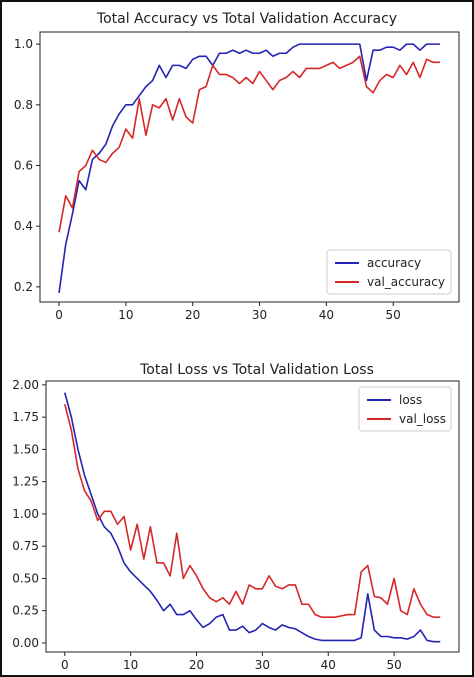 This screenshot has width=474, height=677. What do you see at coordinates (23, 165) in the screenshot?
I see `y-tick-label: 0.6` at bounding box center [23, 165].